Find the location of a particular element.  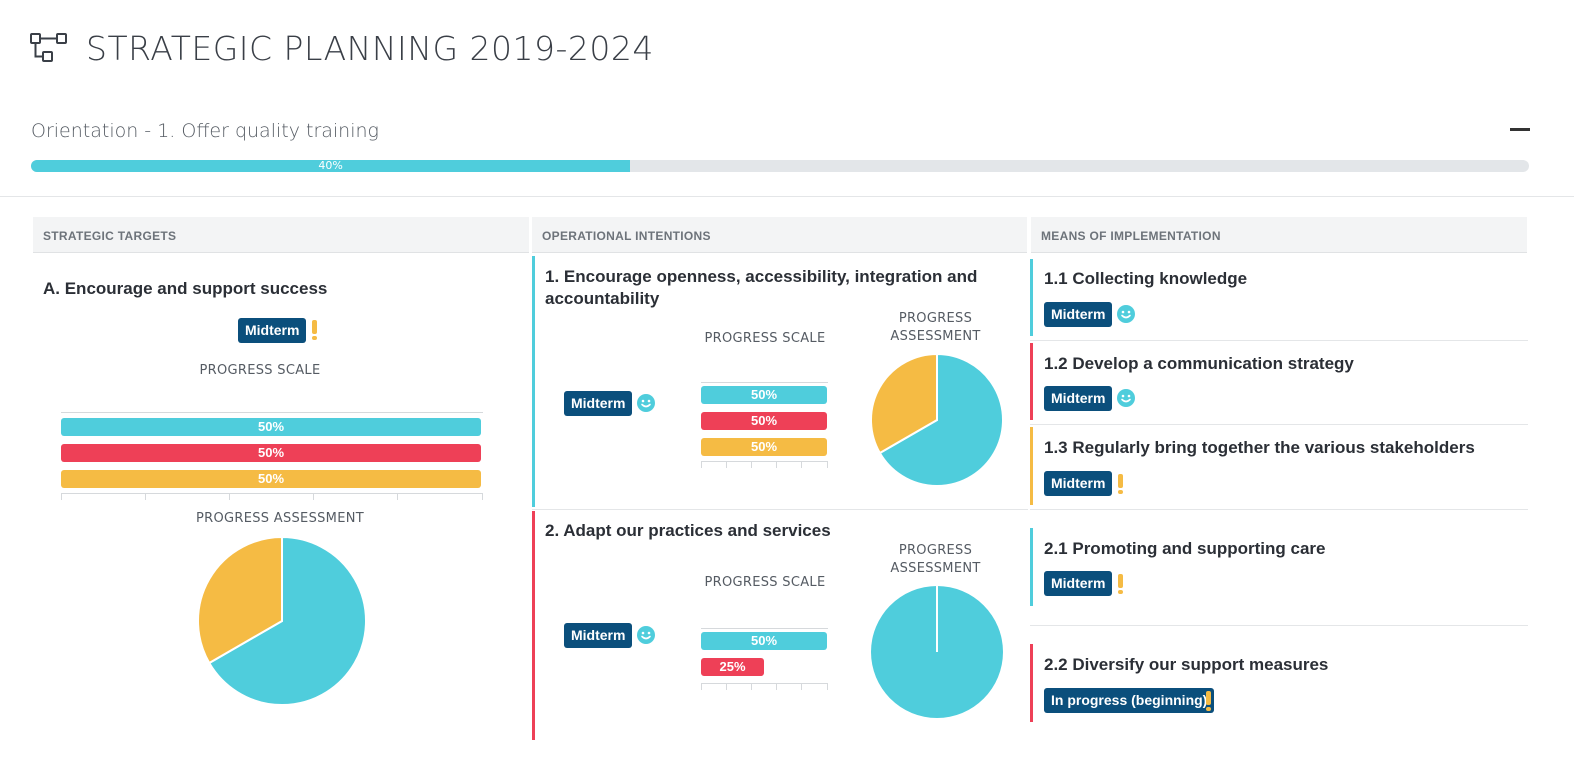

target-bar-2: 50% is located at coordinates (271, 453).